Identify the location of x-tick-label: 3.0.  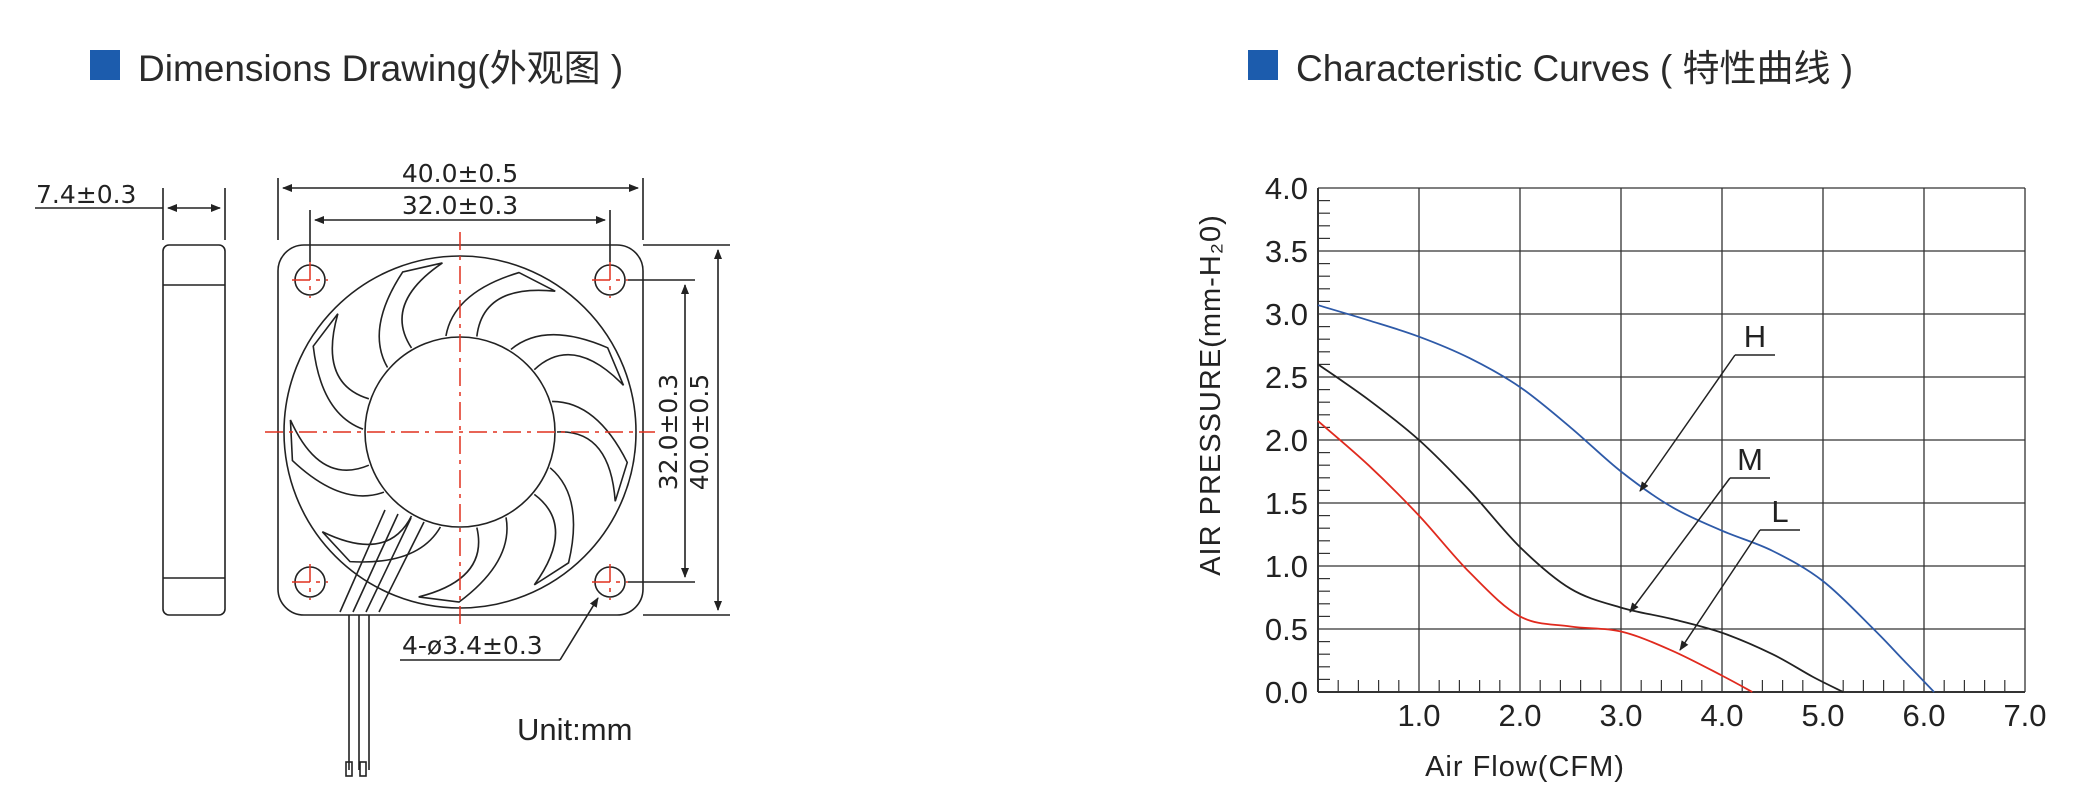
(1620, 715).